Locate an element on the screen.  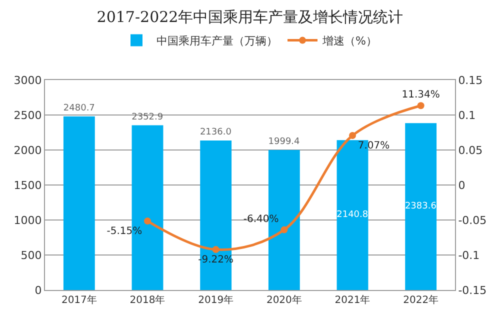
y-tick-label: 1500 is located at coordinates (28, 185).